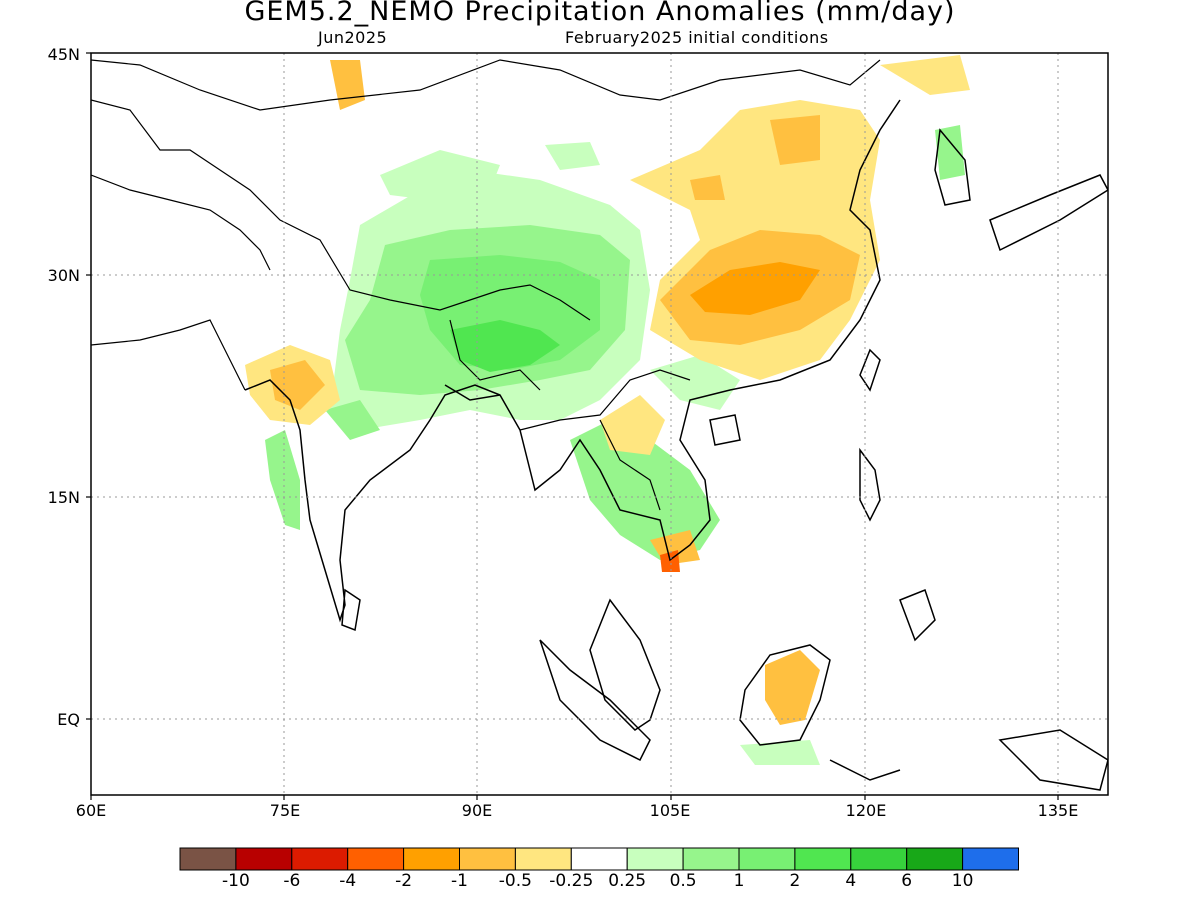 This screenshot has height=900, width=1200. What do you see at coordinates (962, 881) in the screenshot?
I see `colorbar-tick-label: 10` at bounding box center [962, 881].